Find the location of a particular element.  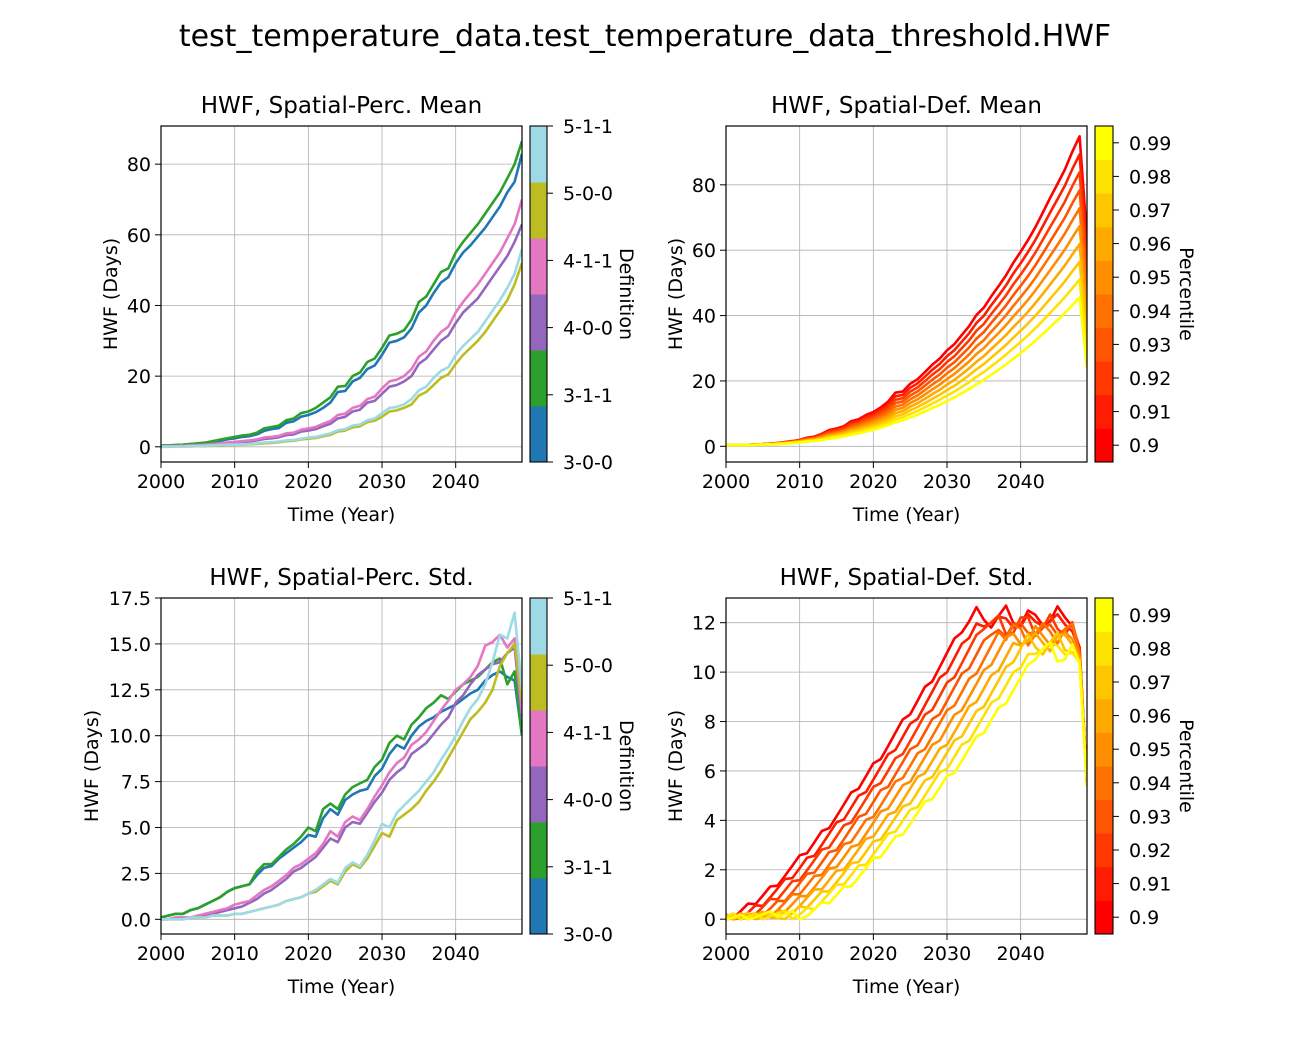

y-tick-label: 2 is located at coordinates (710, 871).